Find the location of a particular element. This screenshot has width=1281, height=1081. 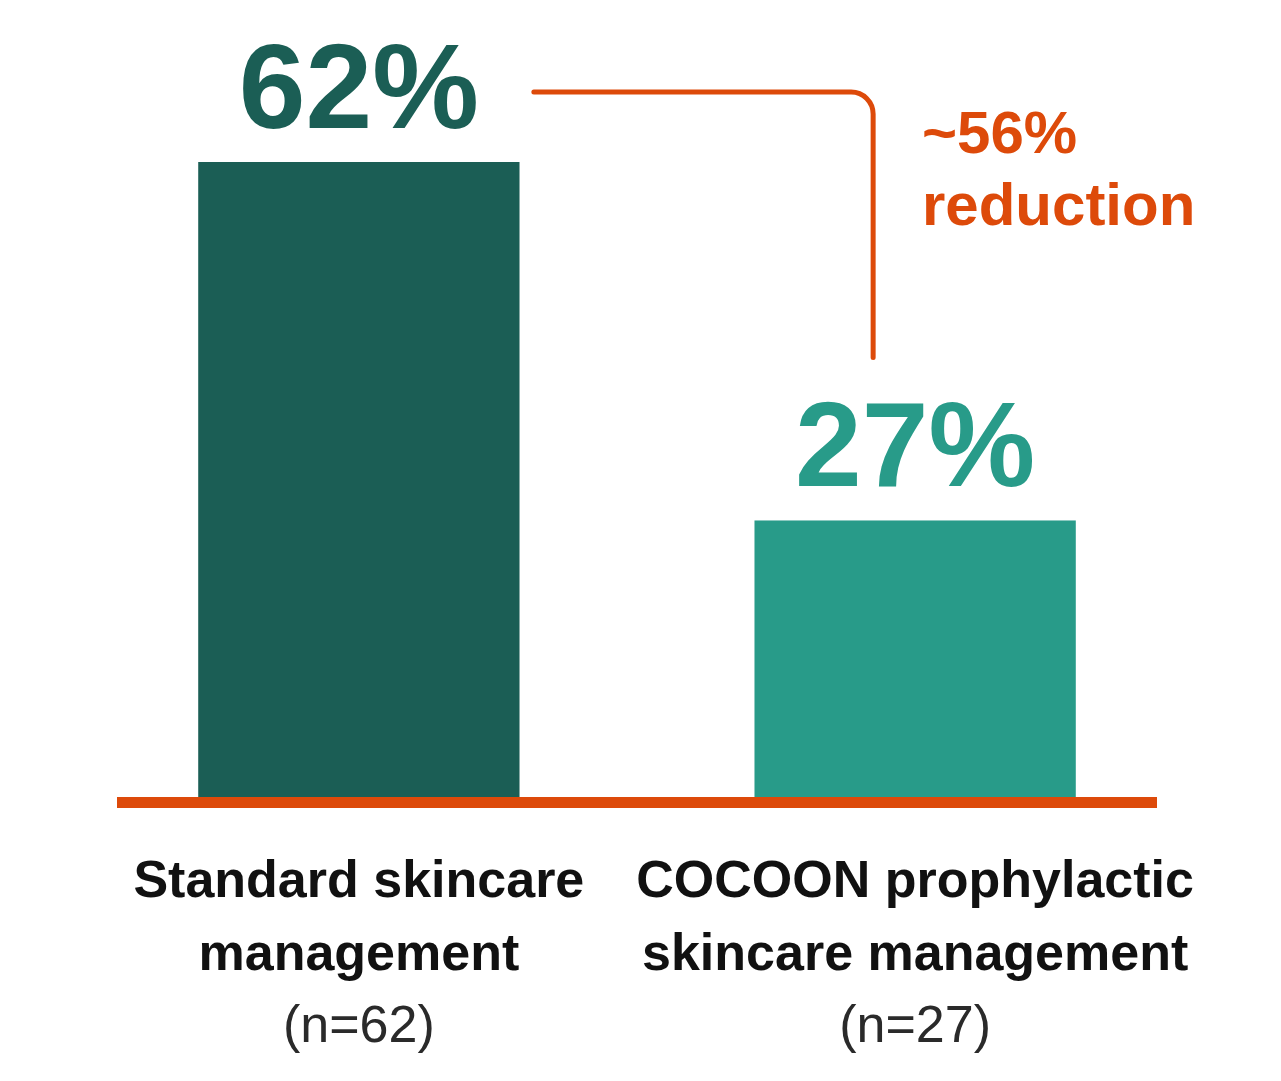

annotation: ~56% reduction is located at coordinates (1059, 168).